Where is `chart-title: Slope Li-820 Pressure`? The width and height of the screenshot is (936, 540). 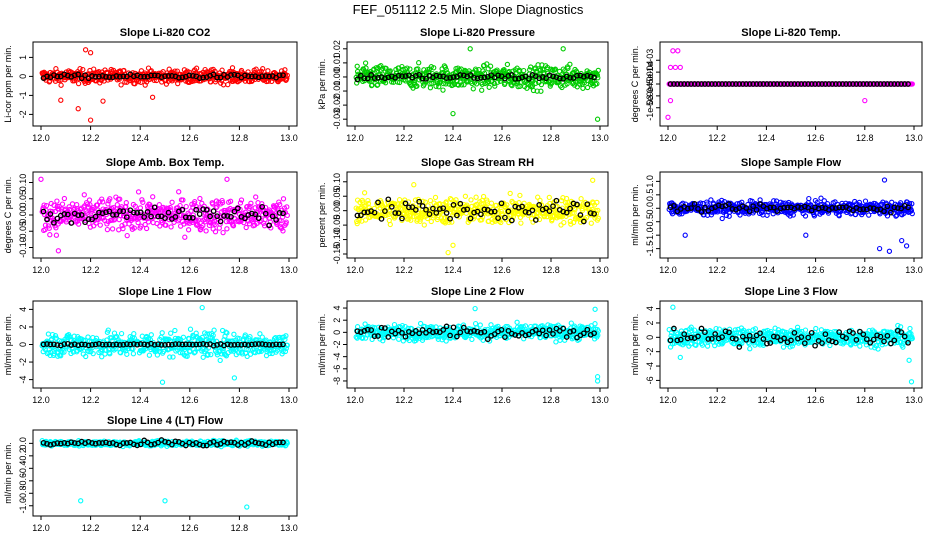 chart-title: Slope Li-820 Pressure is located at coordinates (477, 33).